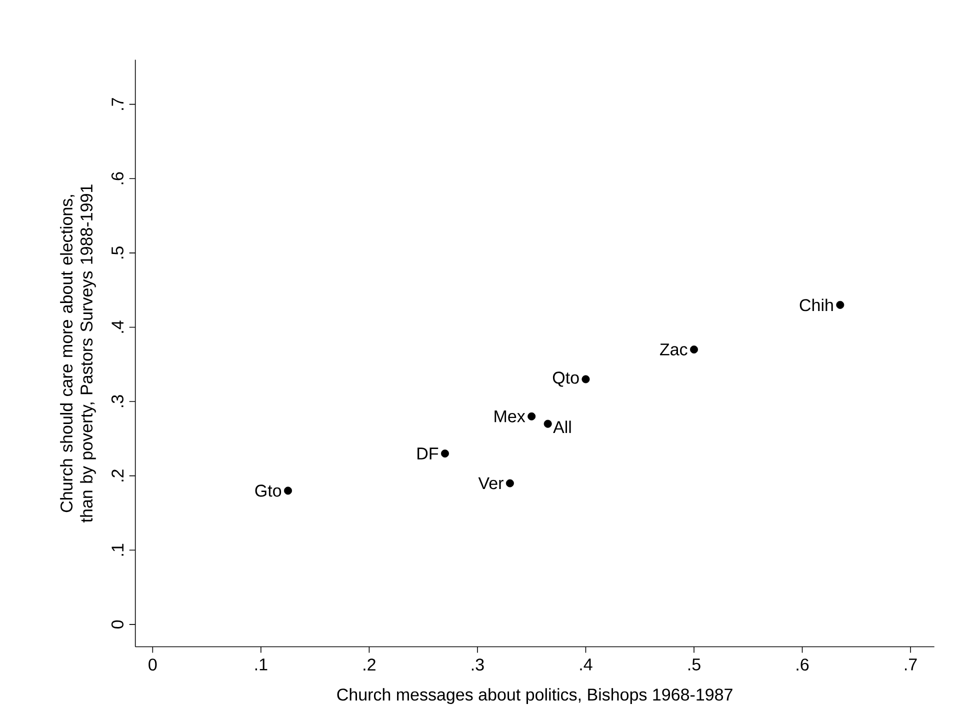 Image resolution: width=955 pixels, height=710 pixels. Describe the element at coordinates (117, 624) in the screenshot. I see `y-tick-label: 0` at that location.